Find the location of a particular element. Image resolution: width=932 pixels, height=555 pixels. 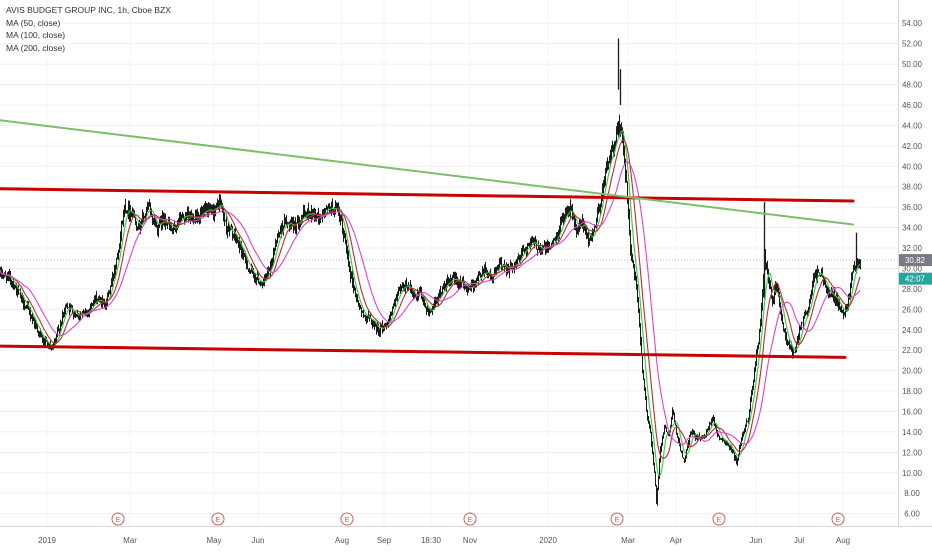

chart-title: AVIS BUDGET GROUP INC, 1h, Cboe BZX is located at coordinates (88, 10).